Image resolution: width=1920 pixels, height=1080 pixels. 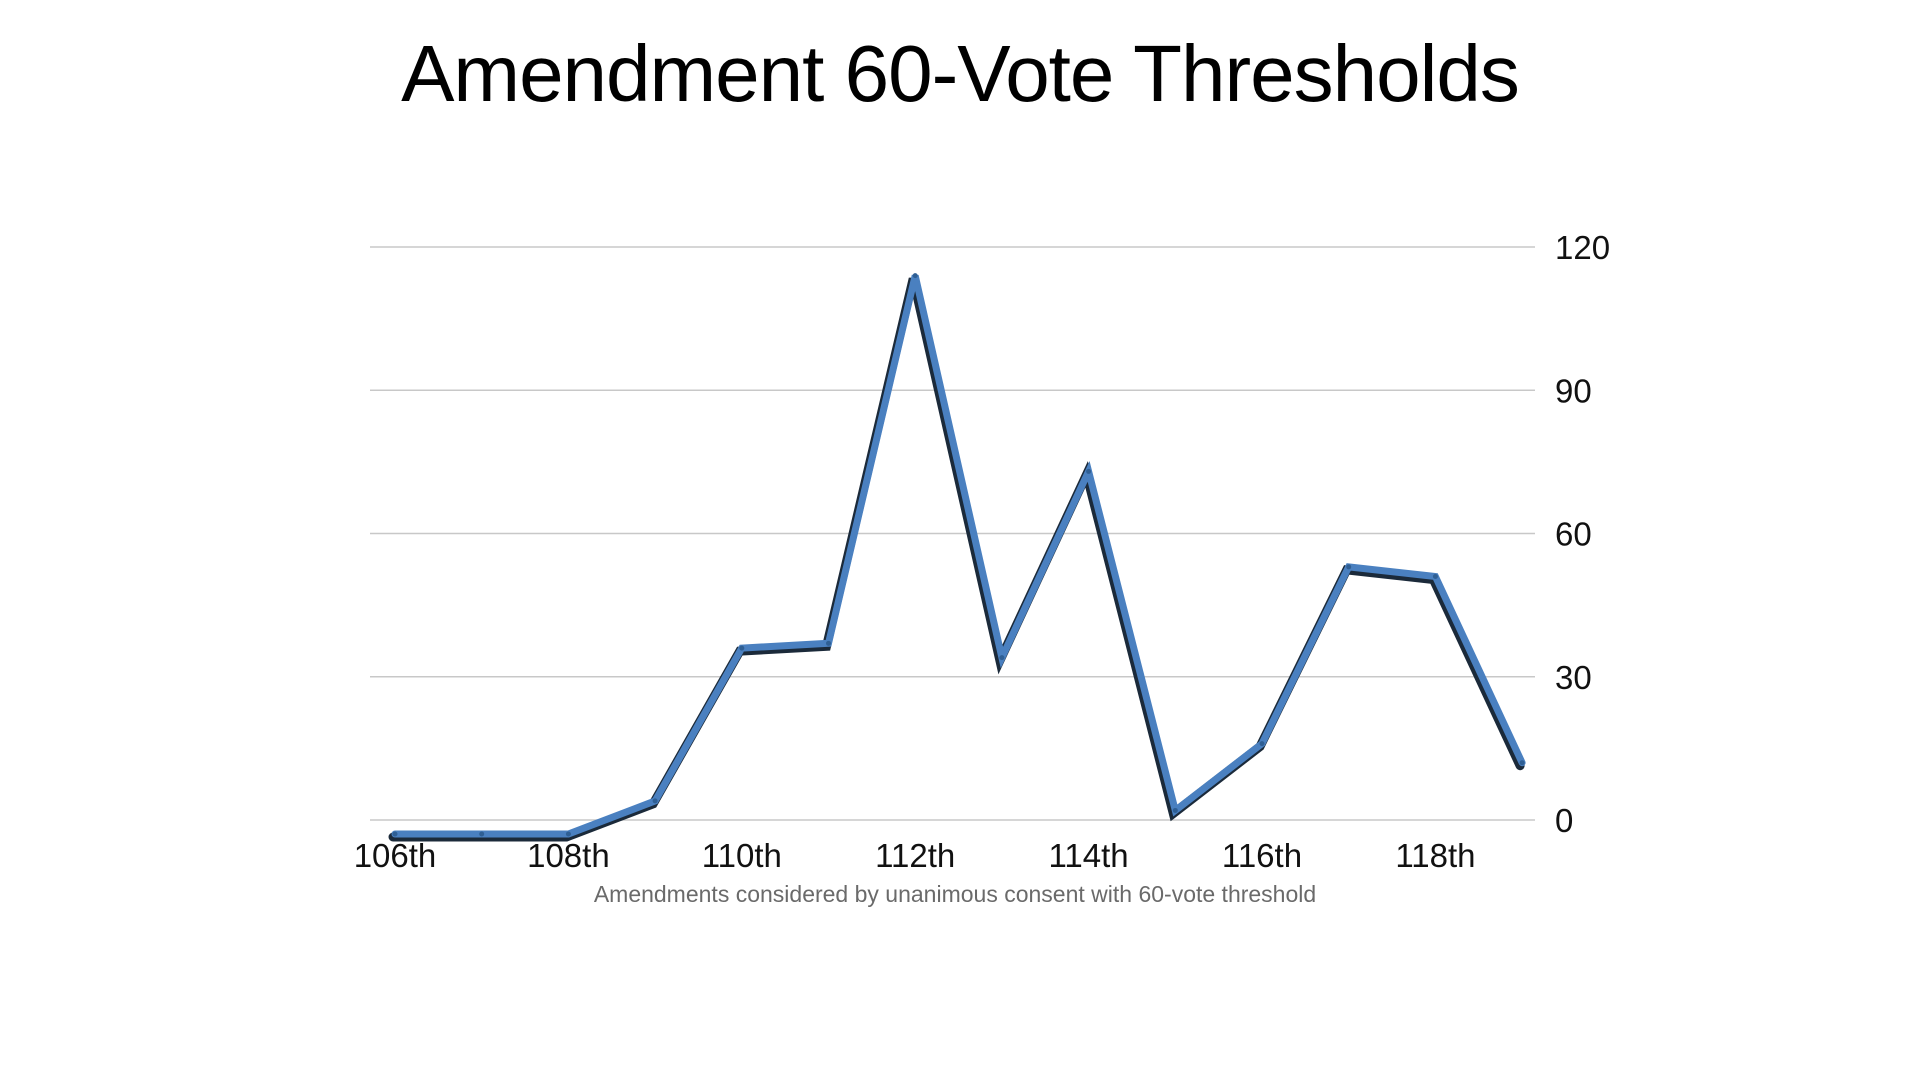 What do you see at coordinates (1582, 247) in the screenshot?
I see `y-tick-label: 120` at bounding box center [1582, 247].